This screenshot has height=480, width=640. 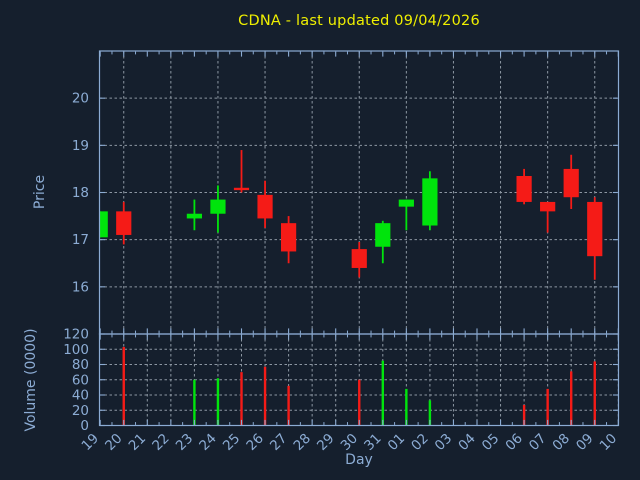 I want to click on volume-bars, so click(x=359, y=385).